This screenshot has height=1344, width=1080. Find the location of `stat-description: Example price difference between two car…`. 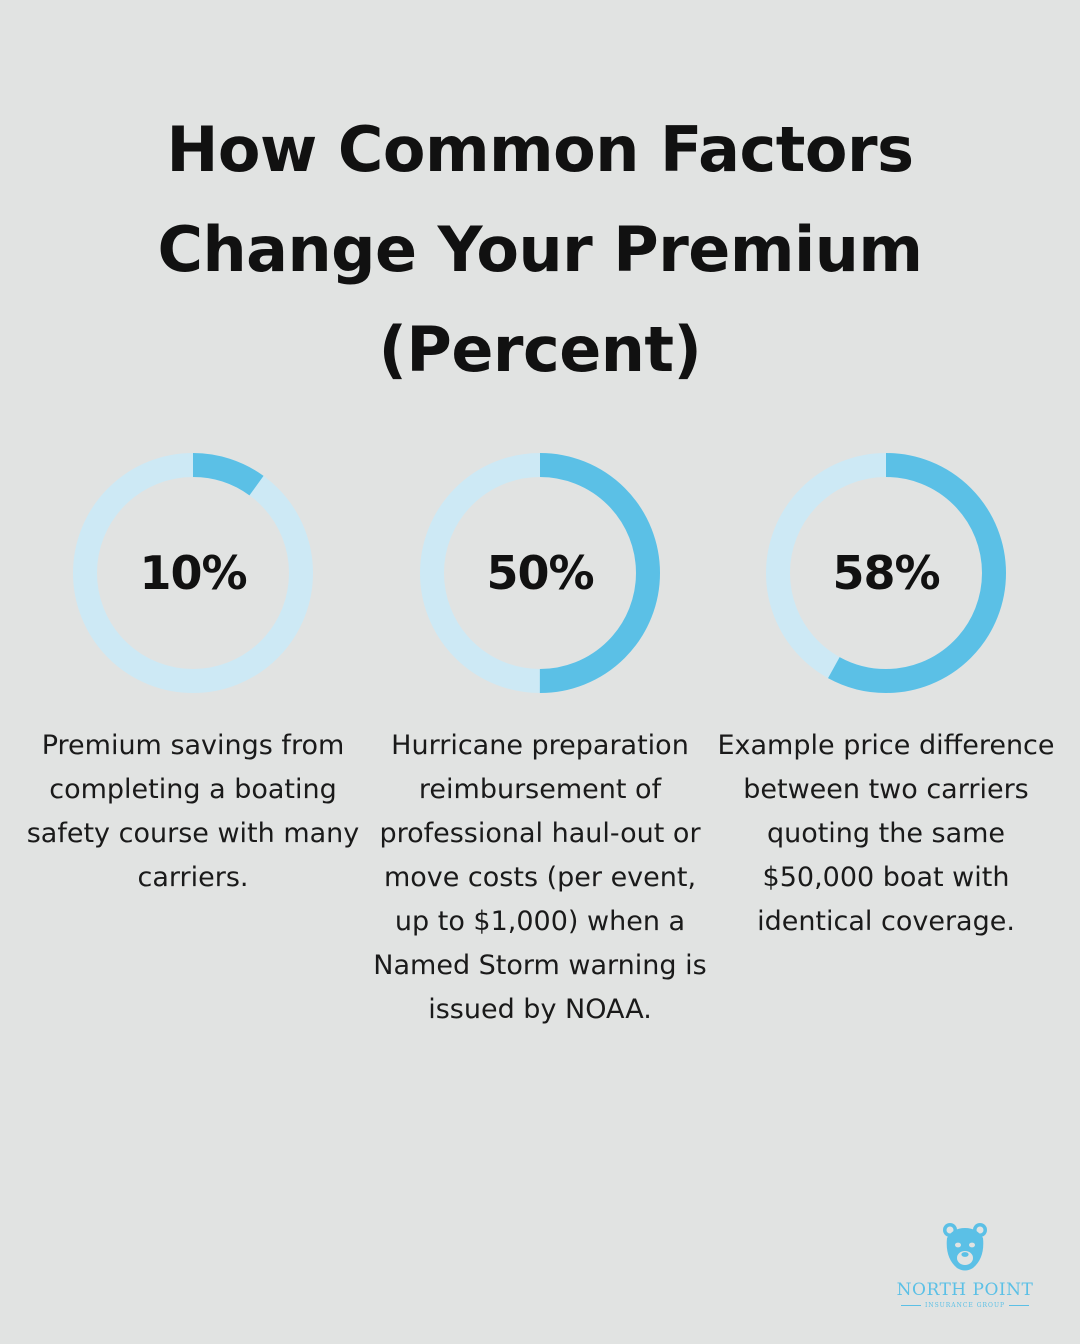

stat-description: Example price difference between two car… is located at coordinates (886, 833).